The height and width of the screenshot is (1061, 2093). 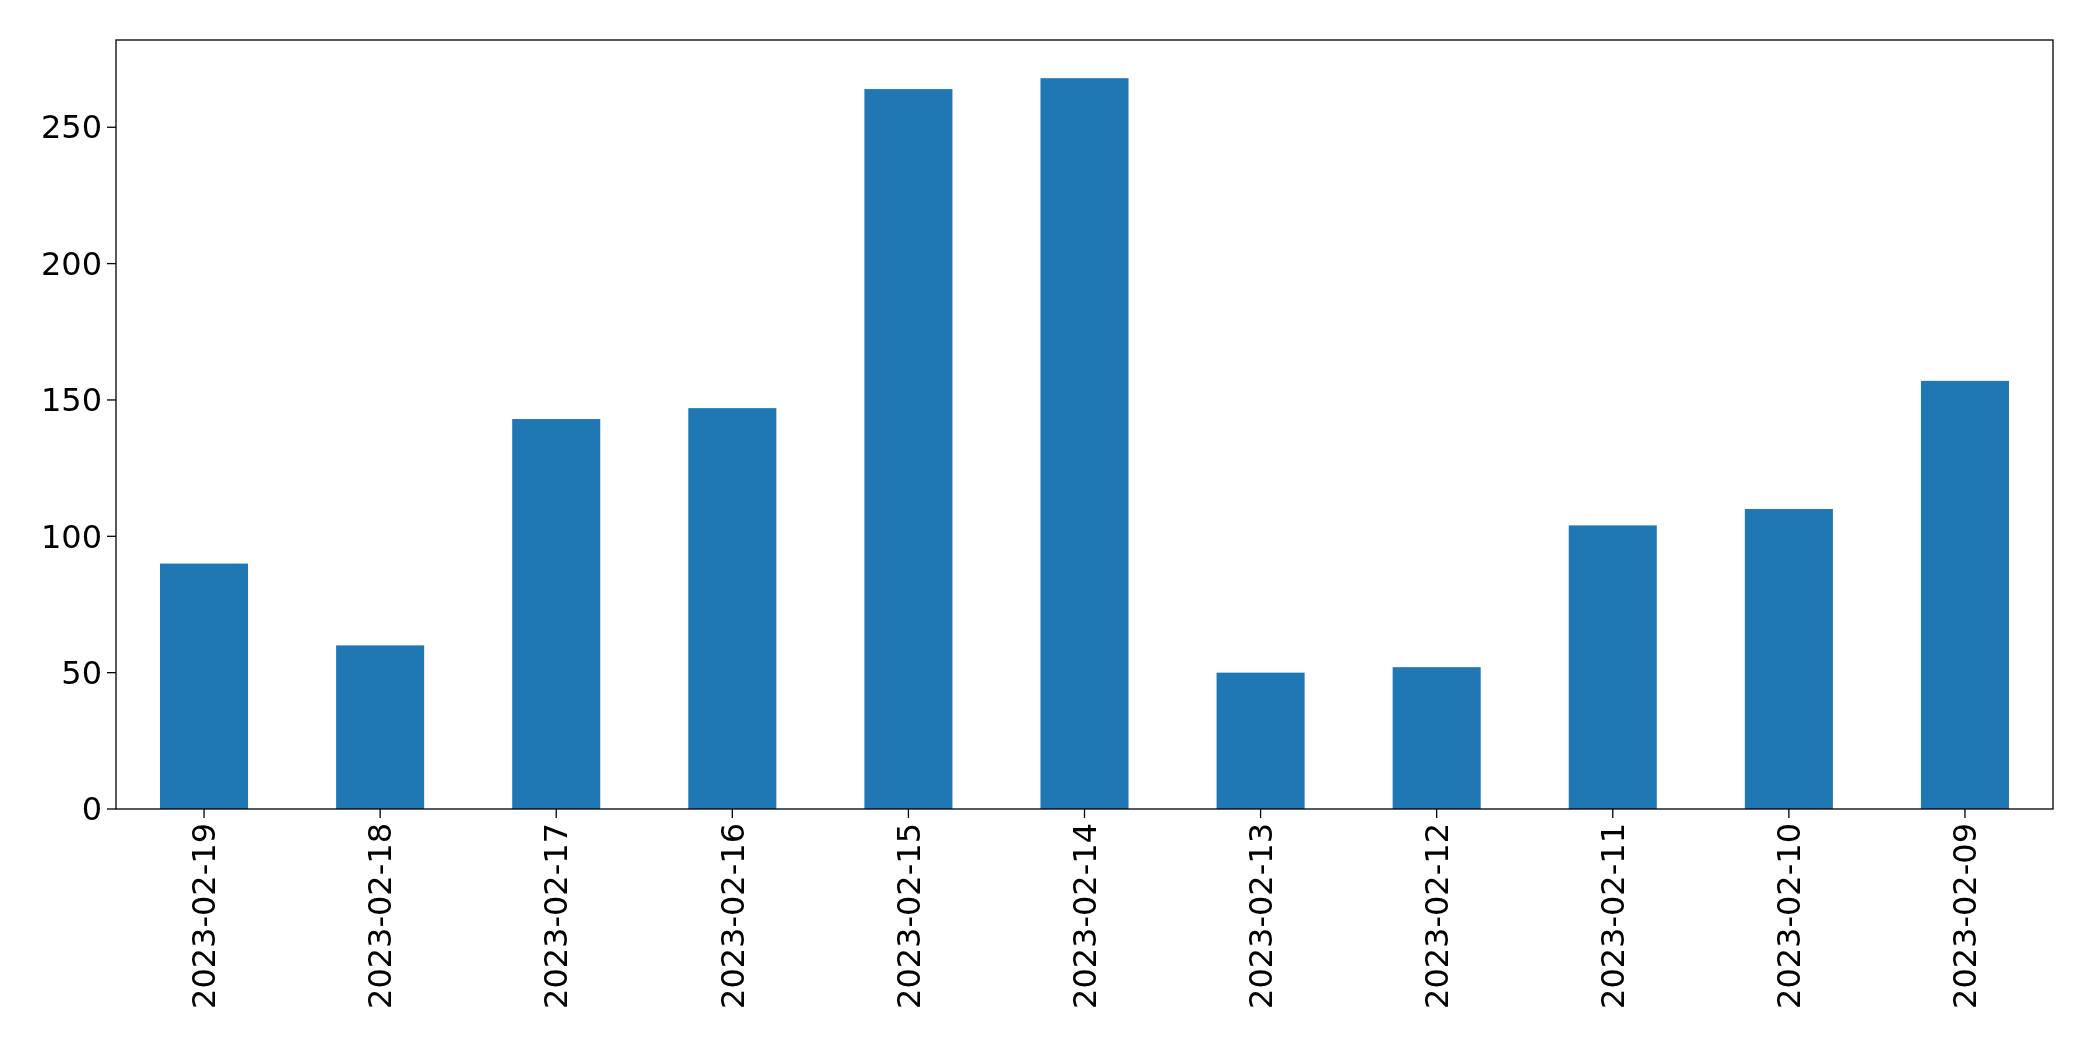 What do you see at coordinates (1789, 916) in the screenshot?
I see `x-tick-label: 2023-02-10` at bounding box center [1789, 916].